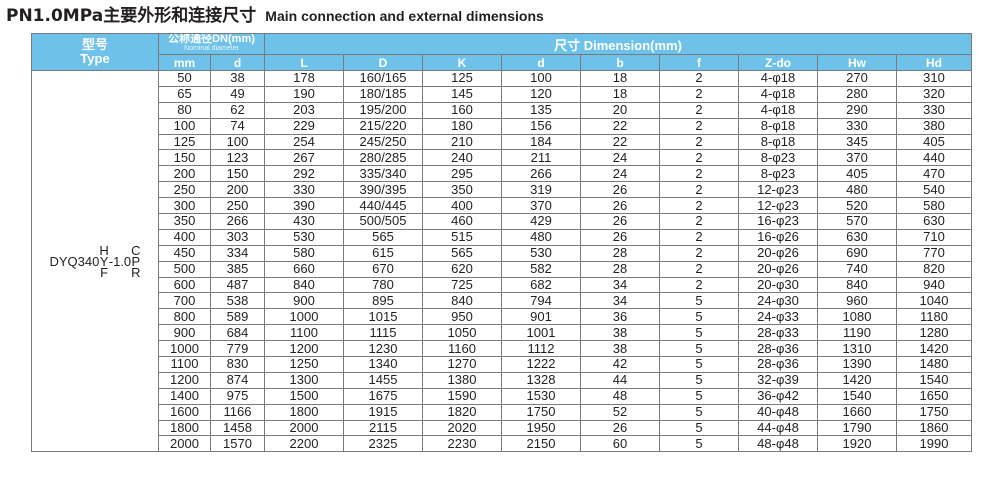  Describe the element at coordinates (934, 221) in the screenshot. I see `table-cell: 630` at that location.